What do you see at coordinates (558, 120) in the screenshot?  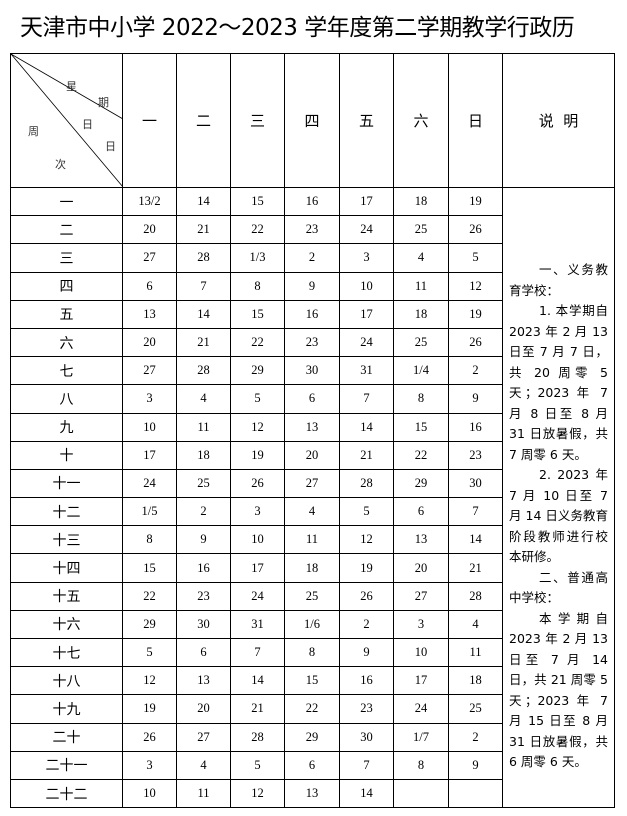 I see `notes-header: 说 明` at bounding box center [558, 120].